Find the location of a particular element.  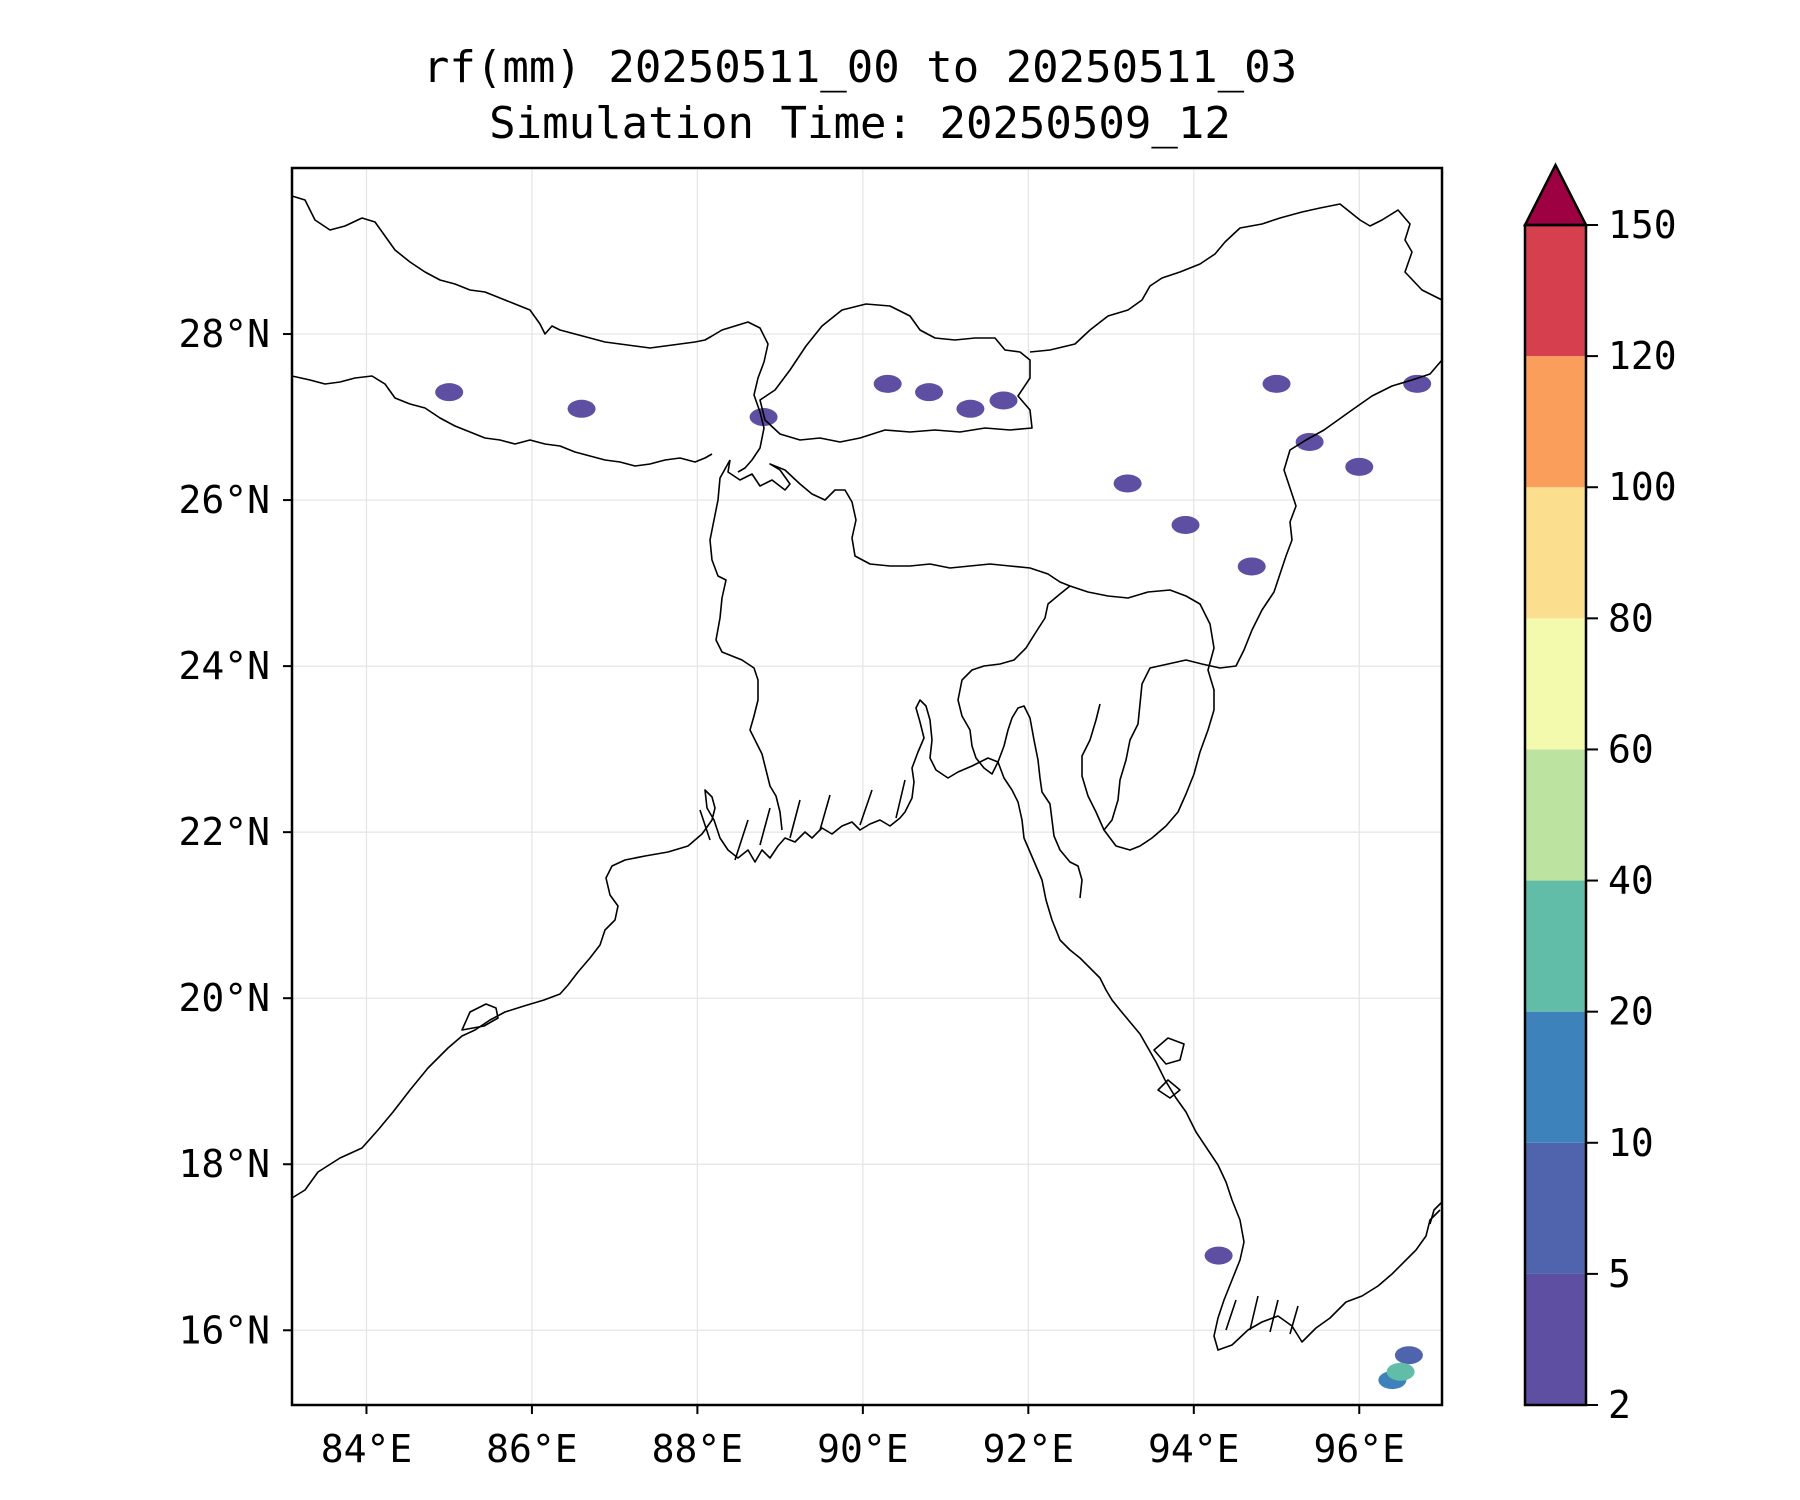

x-tick-label: 96°E is located at coordinates (1360, 1449).